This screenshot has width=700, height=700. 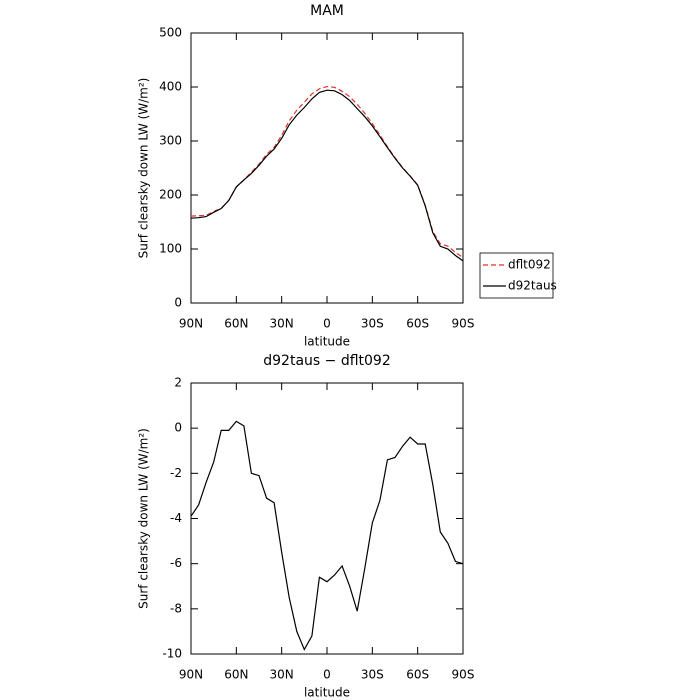 What do you see at coordinates (327, 11) in the screenshot?
I see `chart-title: MAM` at bounding box center [327, 11].